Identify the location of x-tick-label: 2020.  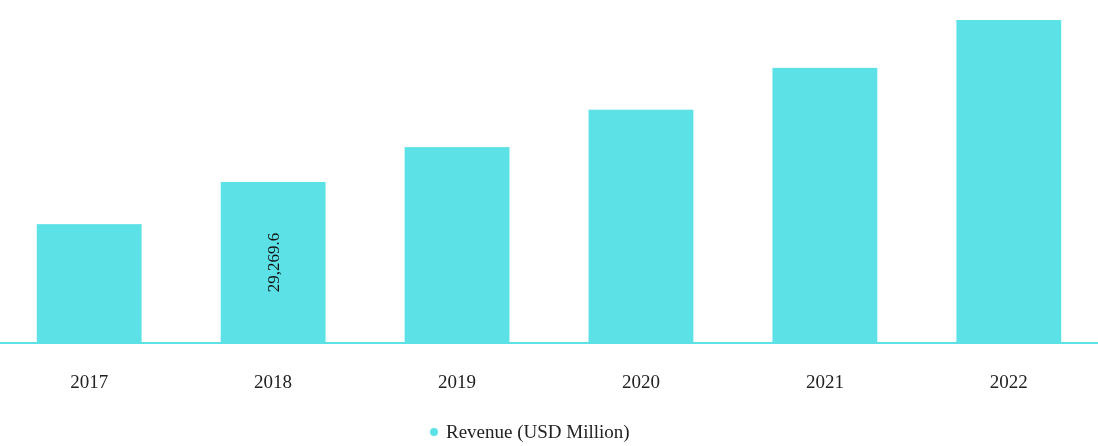
(640, 381).